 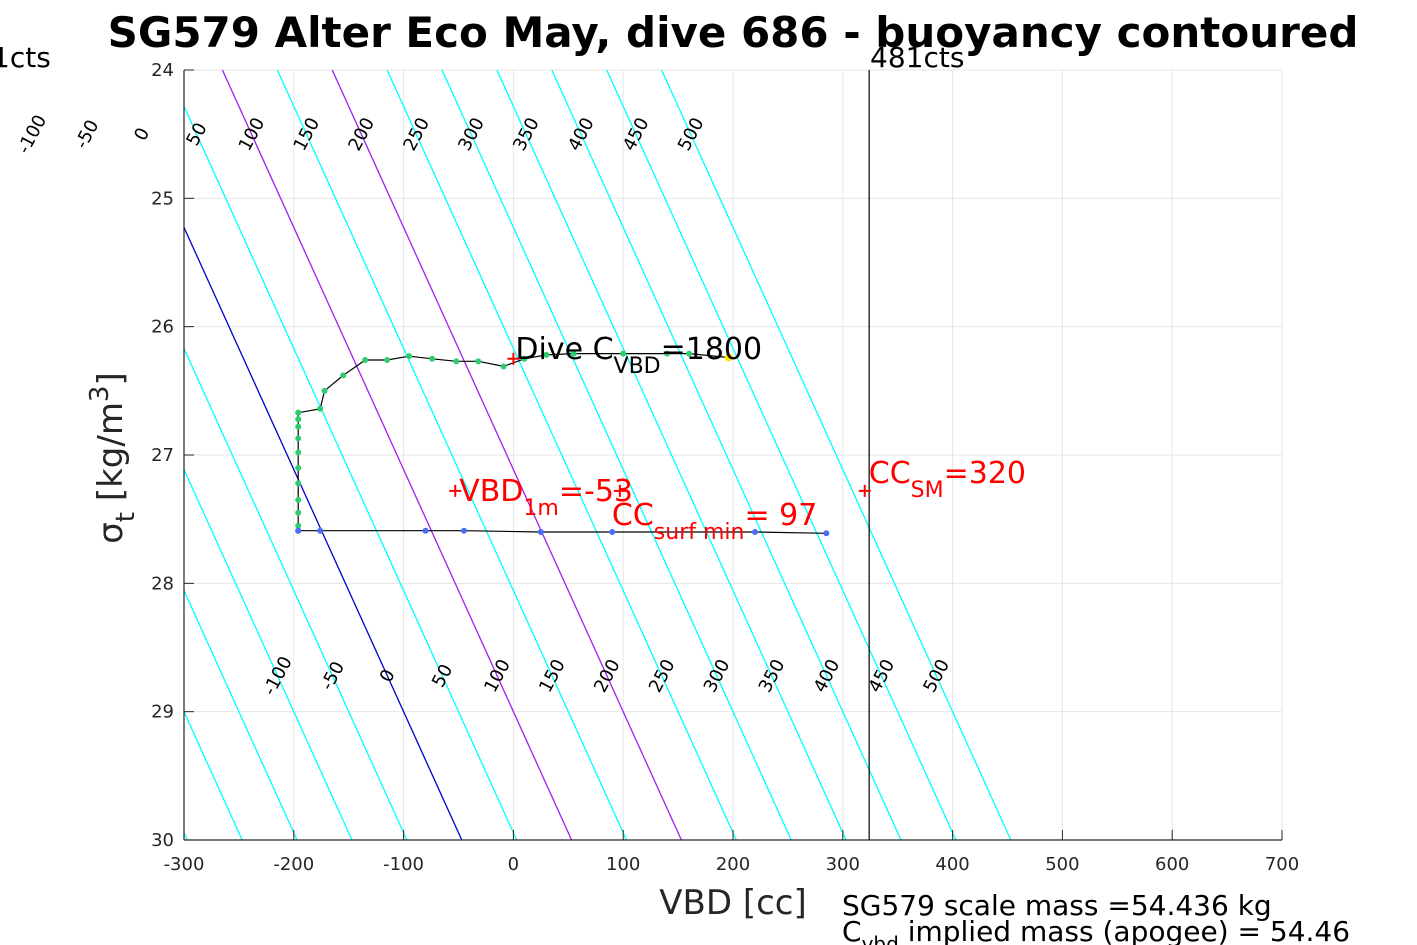 I want to click on x-axis-label: VBD [cc], so click(x=733, y=903).